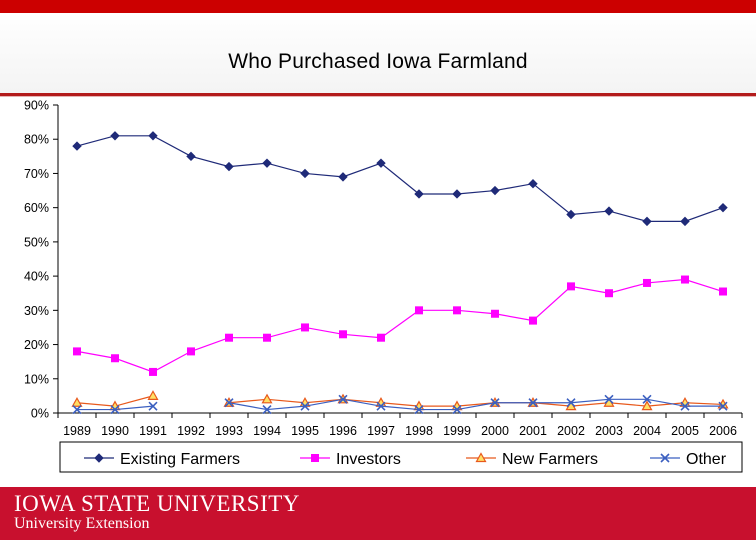  What do you see at coordinates (550, 459) in the screenshot?
I see `legend-label-new-farmers: New Farmers` at bounding box center [550, 459].